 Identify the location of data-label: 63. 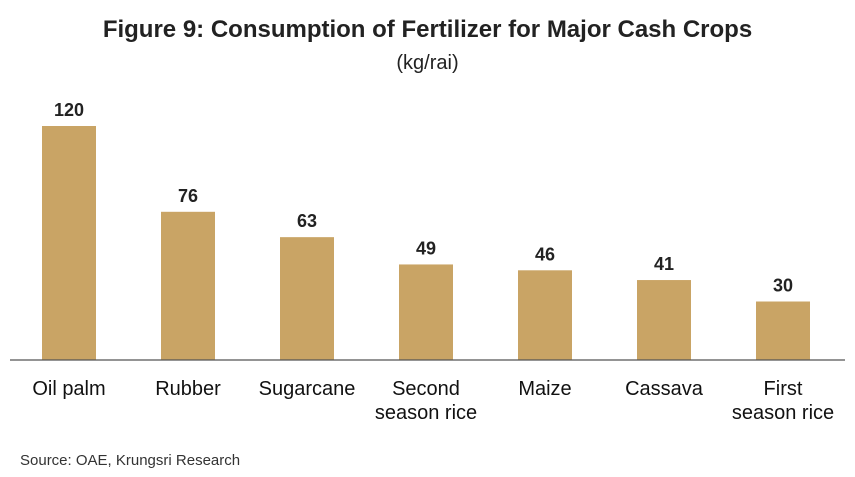
(307, 221).